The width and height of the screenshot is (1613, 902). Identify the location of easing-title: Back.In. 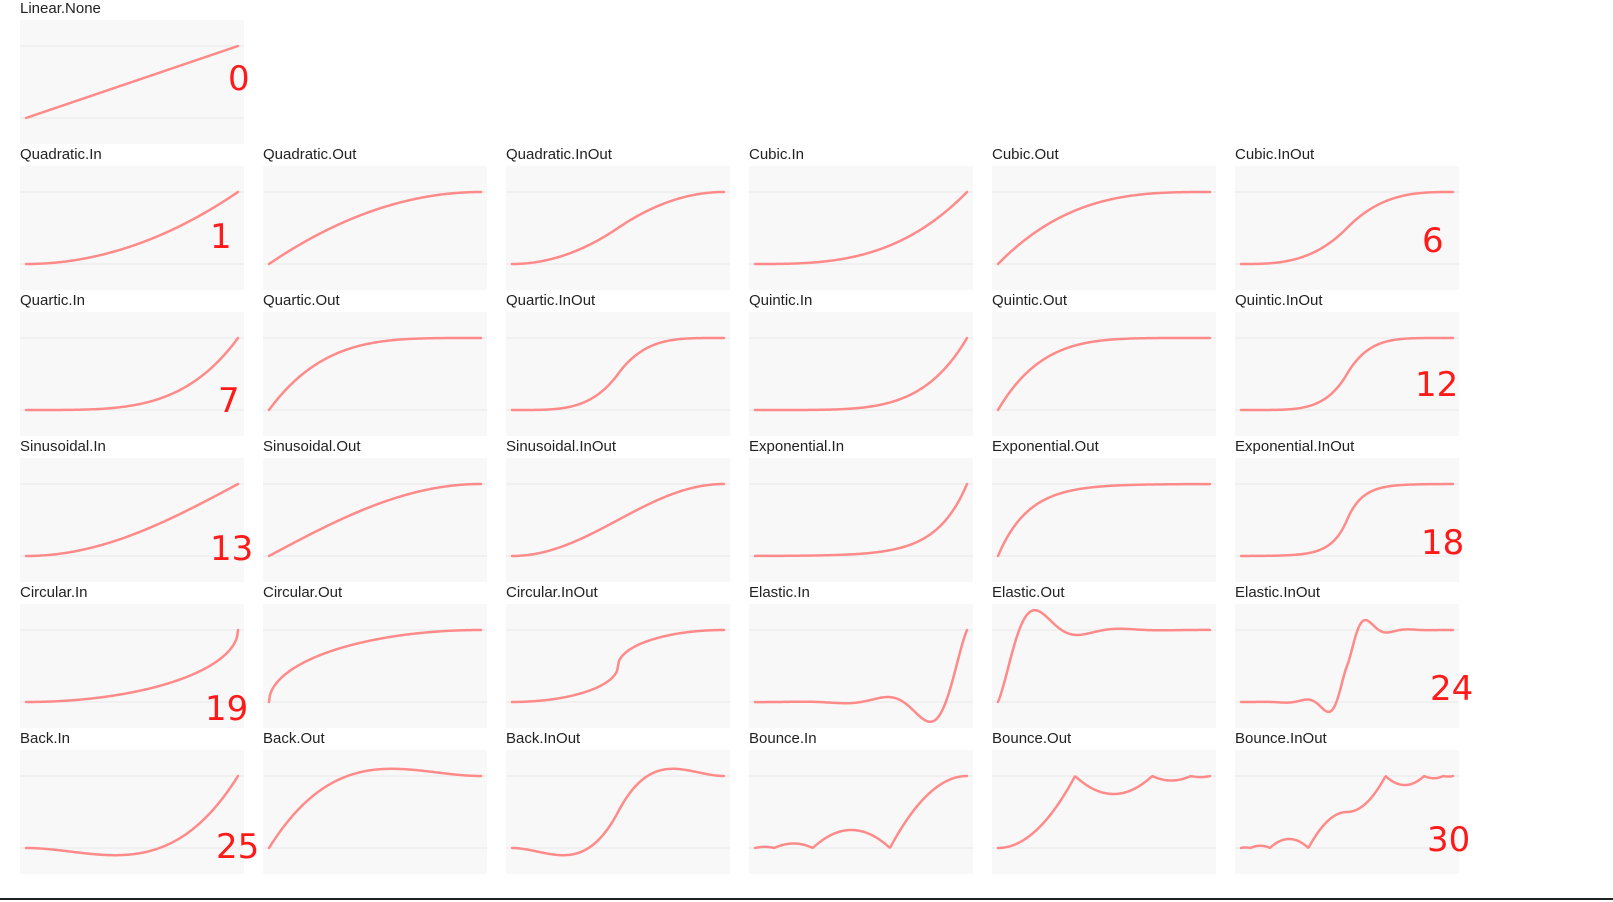
(45, 738).